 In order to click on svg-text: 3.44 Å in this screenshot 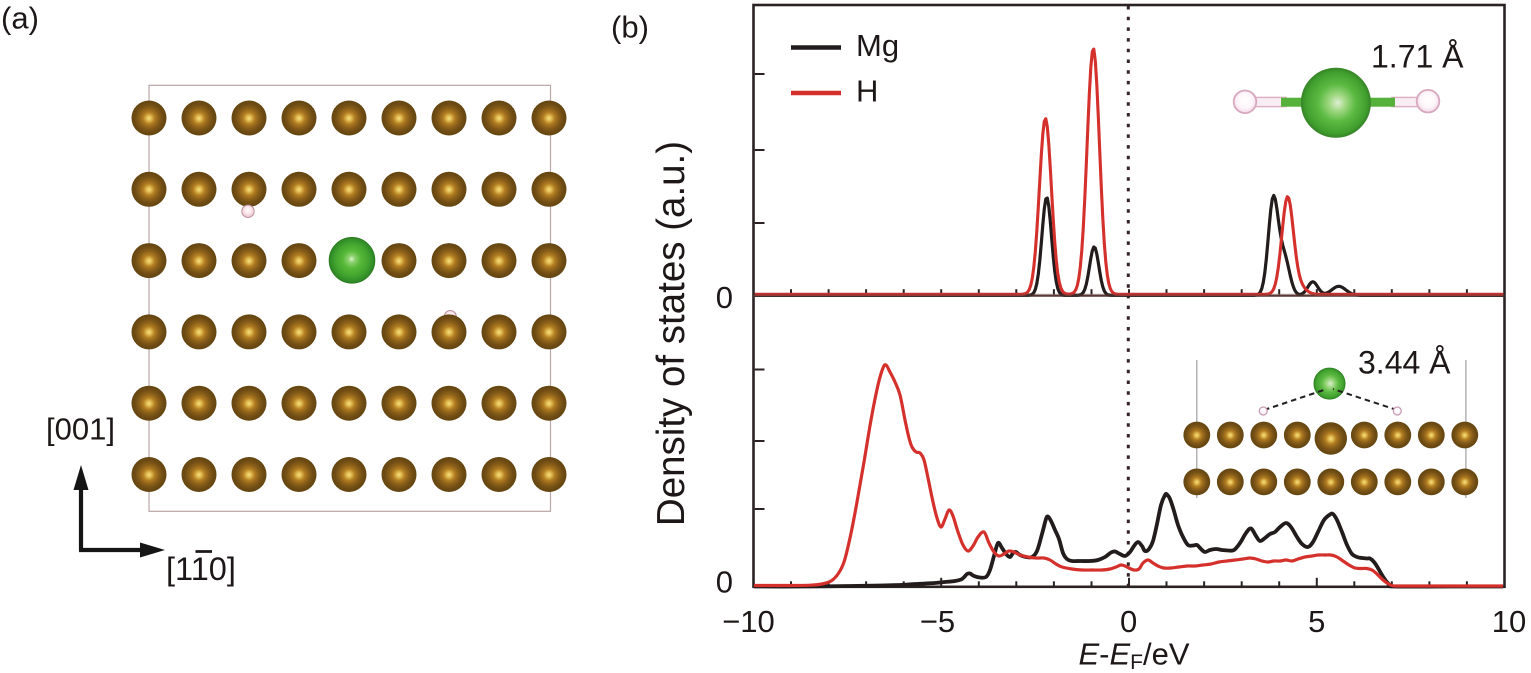, I will do `click(1404, 363)`.